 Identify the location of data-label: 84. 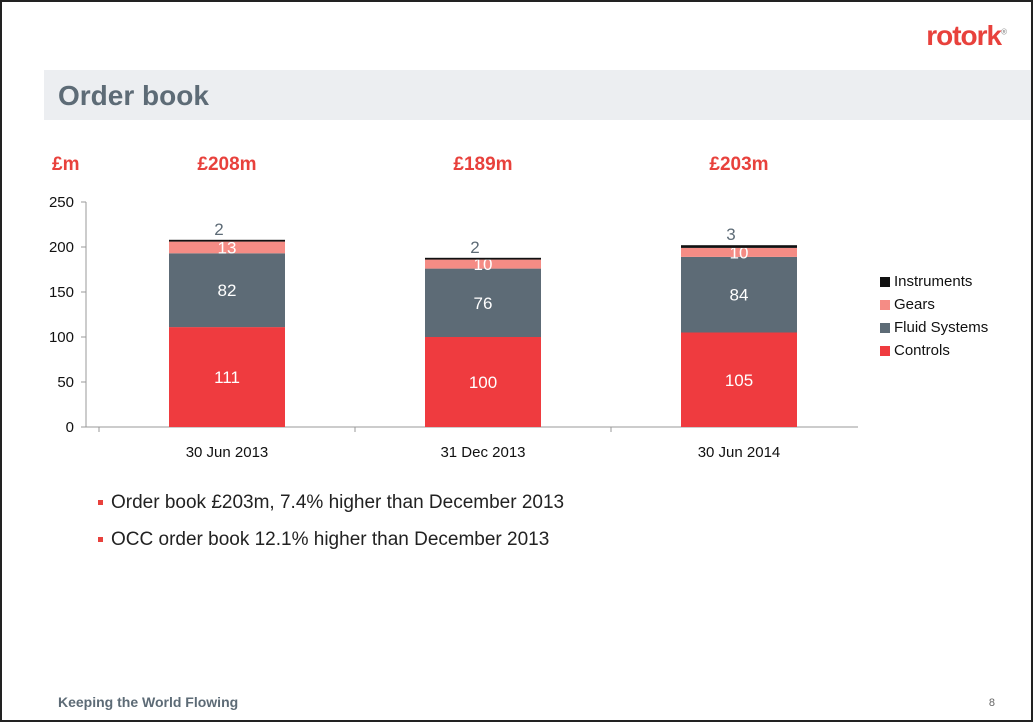
(739, 295).